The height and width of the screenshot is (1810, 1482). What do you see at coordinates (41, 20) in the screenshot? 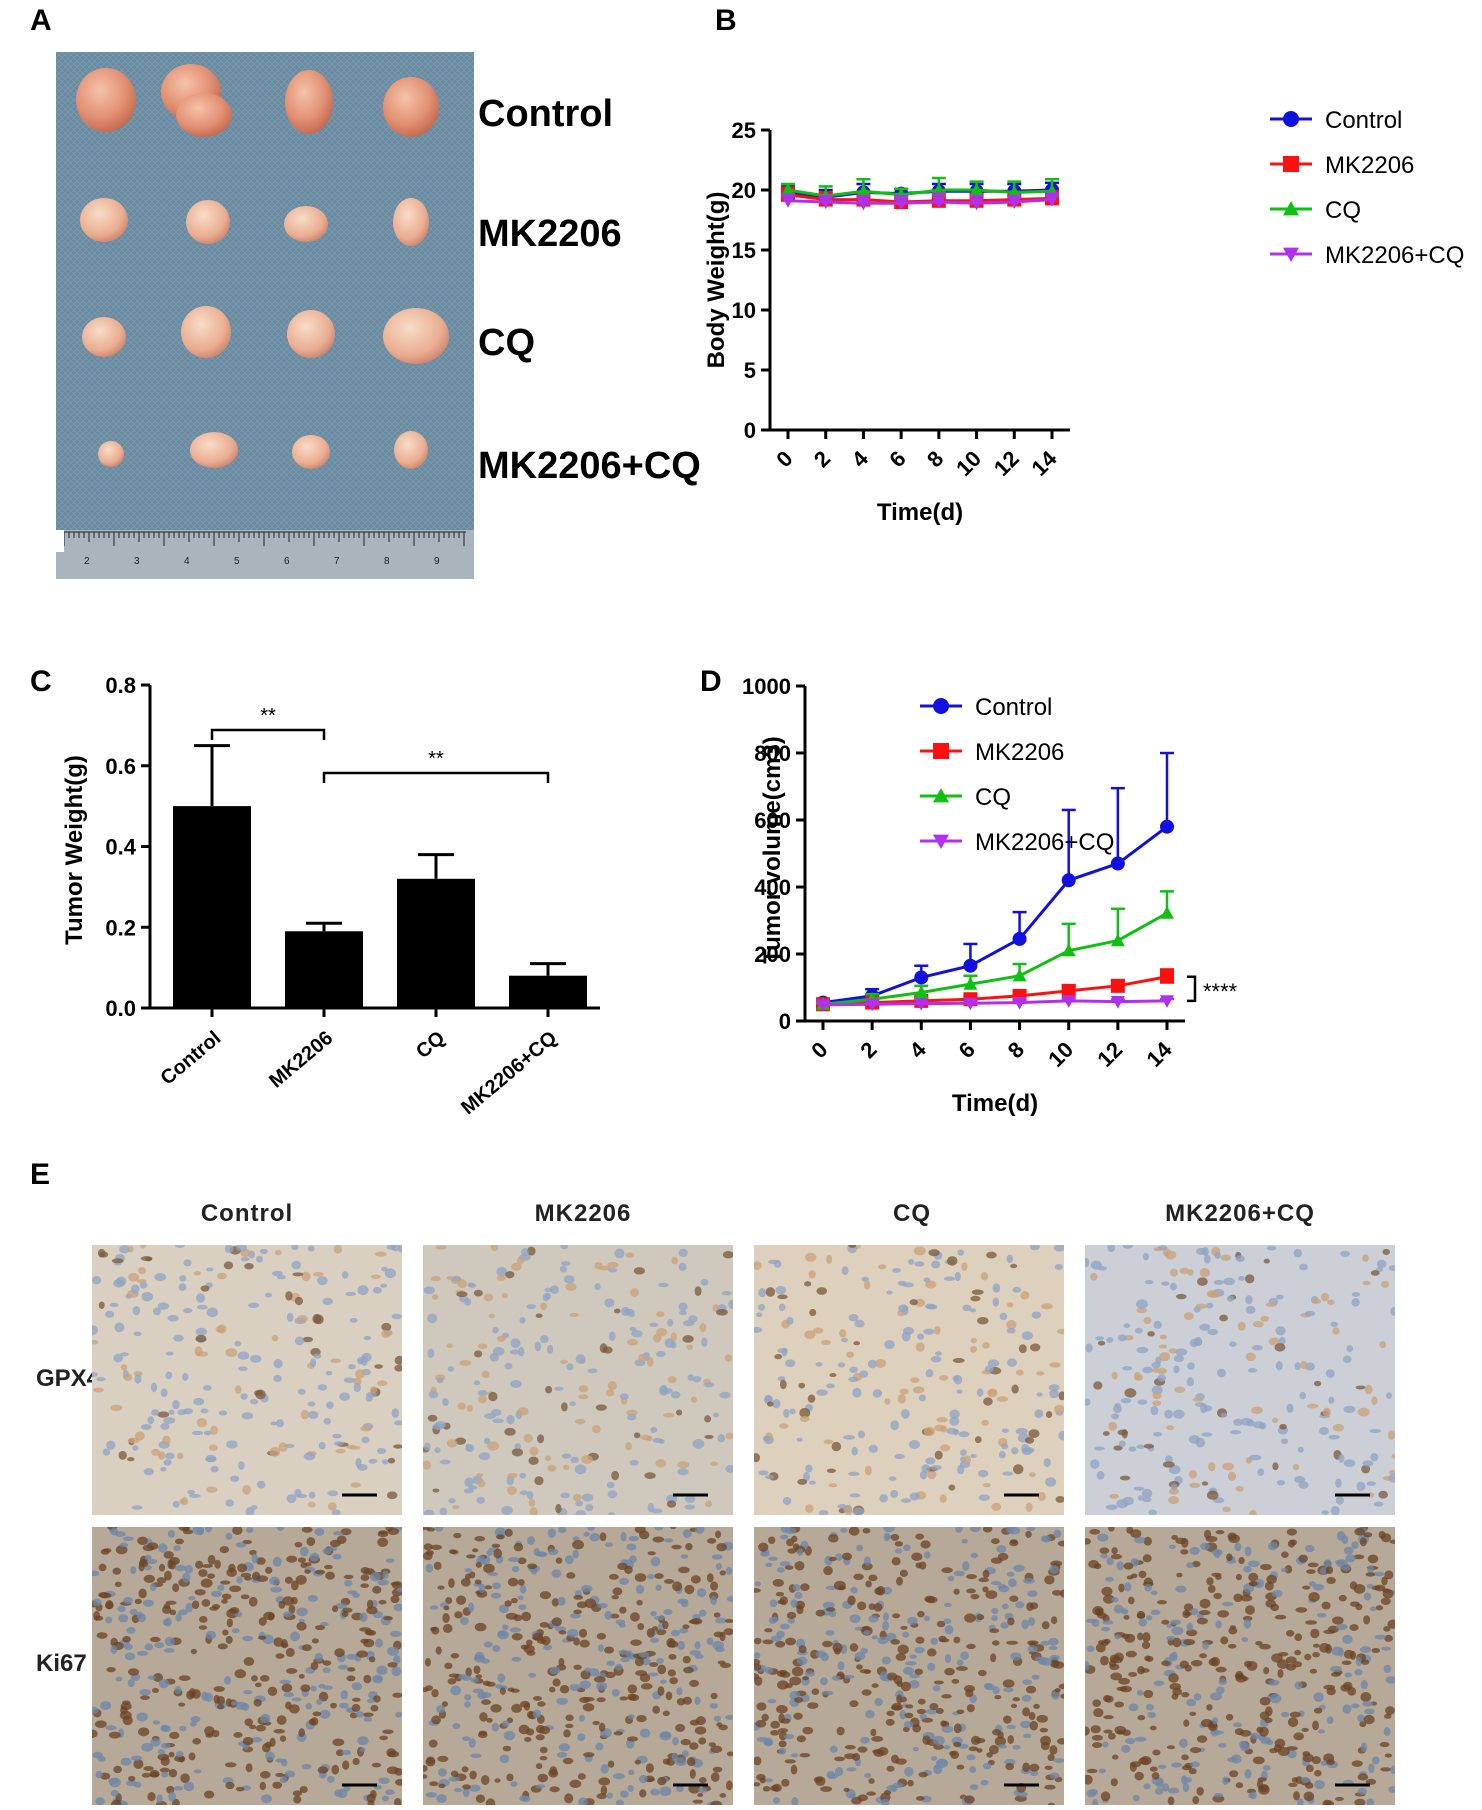
I see `panel-letter-a: A` at bounding box center [41, 20].